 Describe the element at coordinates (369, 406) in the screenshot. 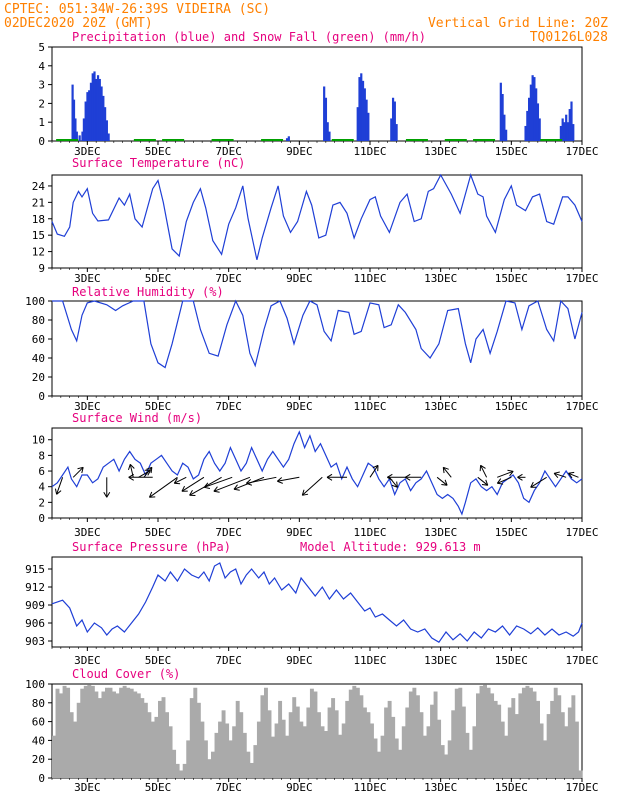

I see `x-tick-label: 11DEC` at that location.